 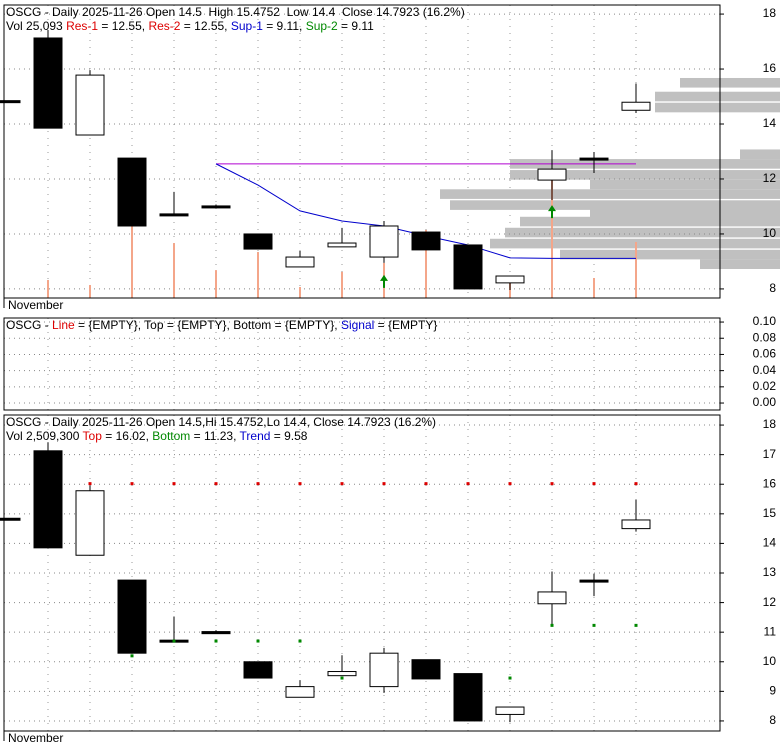 I want to click on header-segment: Signal, so click(x=357, y=325).